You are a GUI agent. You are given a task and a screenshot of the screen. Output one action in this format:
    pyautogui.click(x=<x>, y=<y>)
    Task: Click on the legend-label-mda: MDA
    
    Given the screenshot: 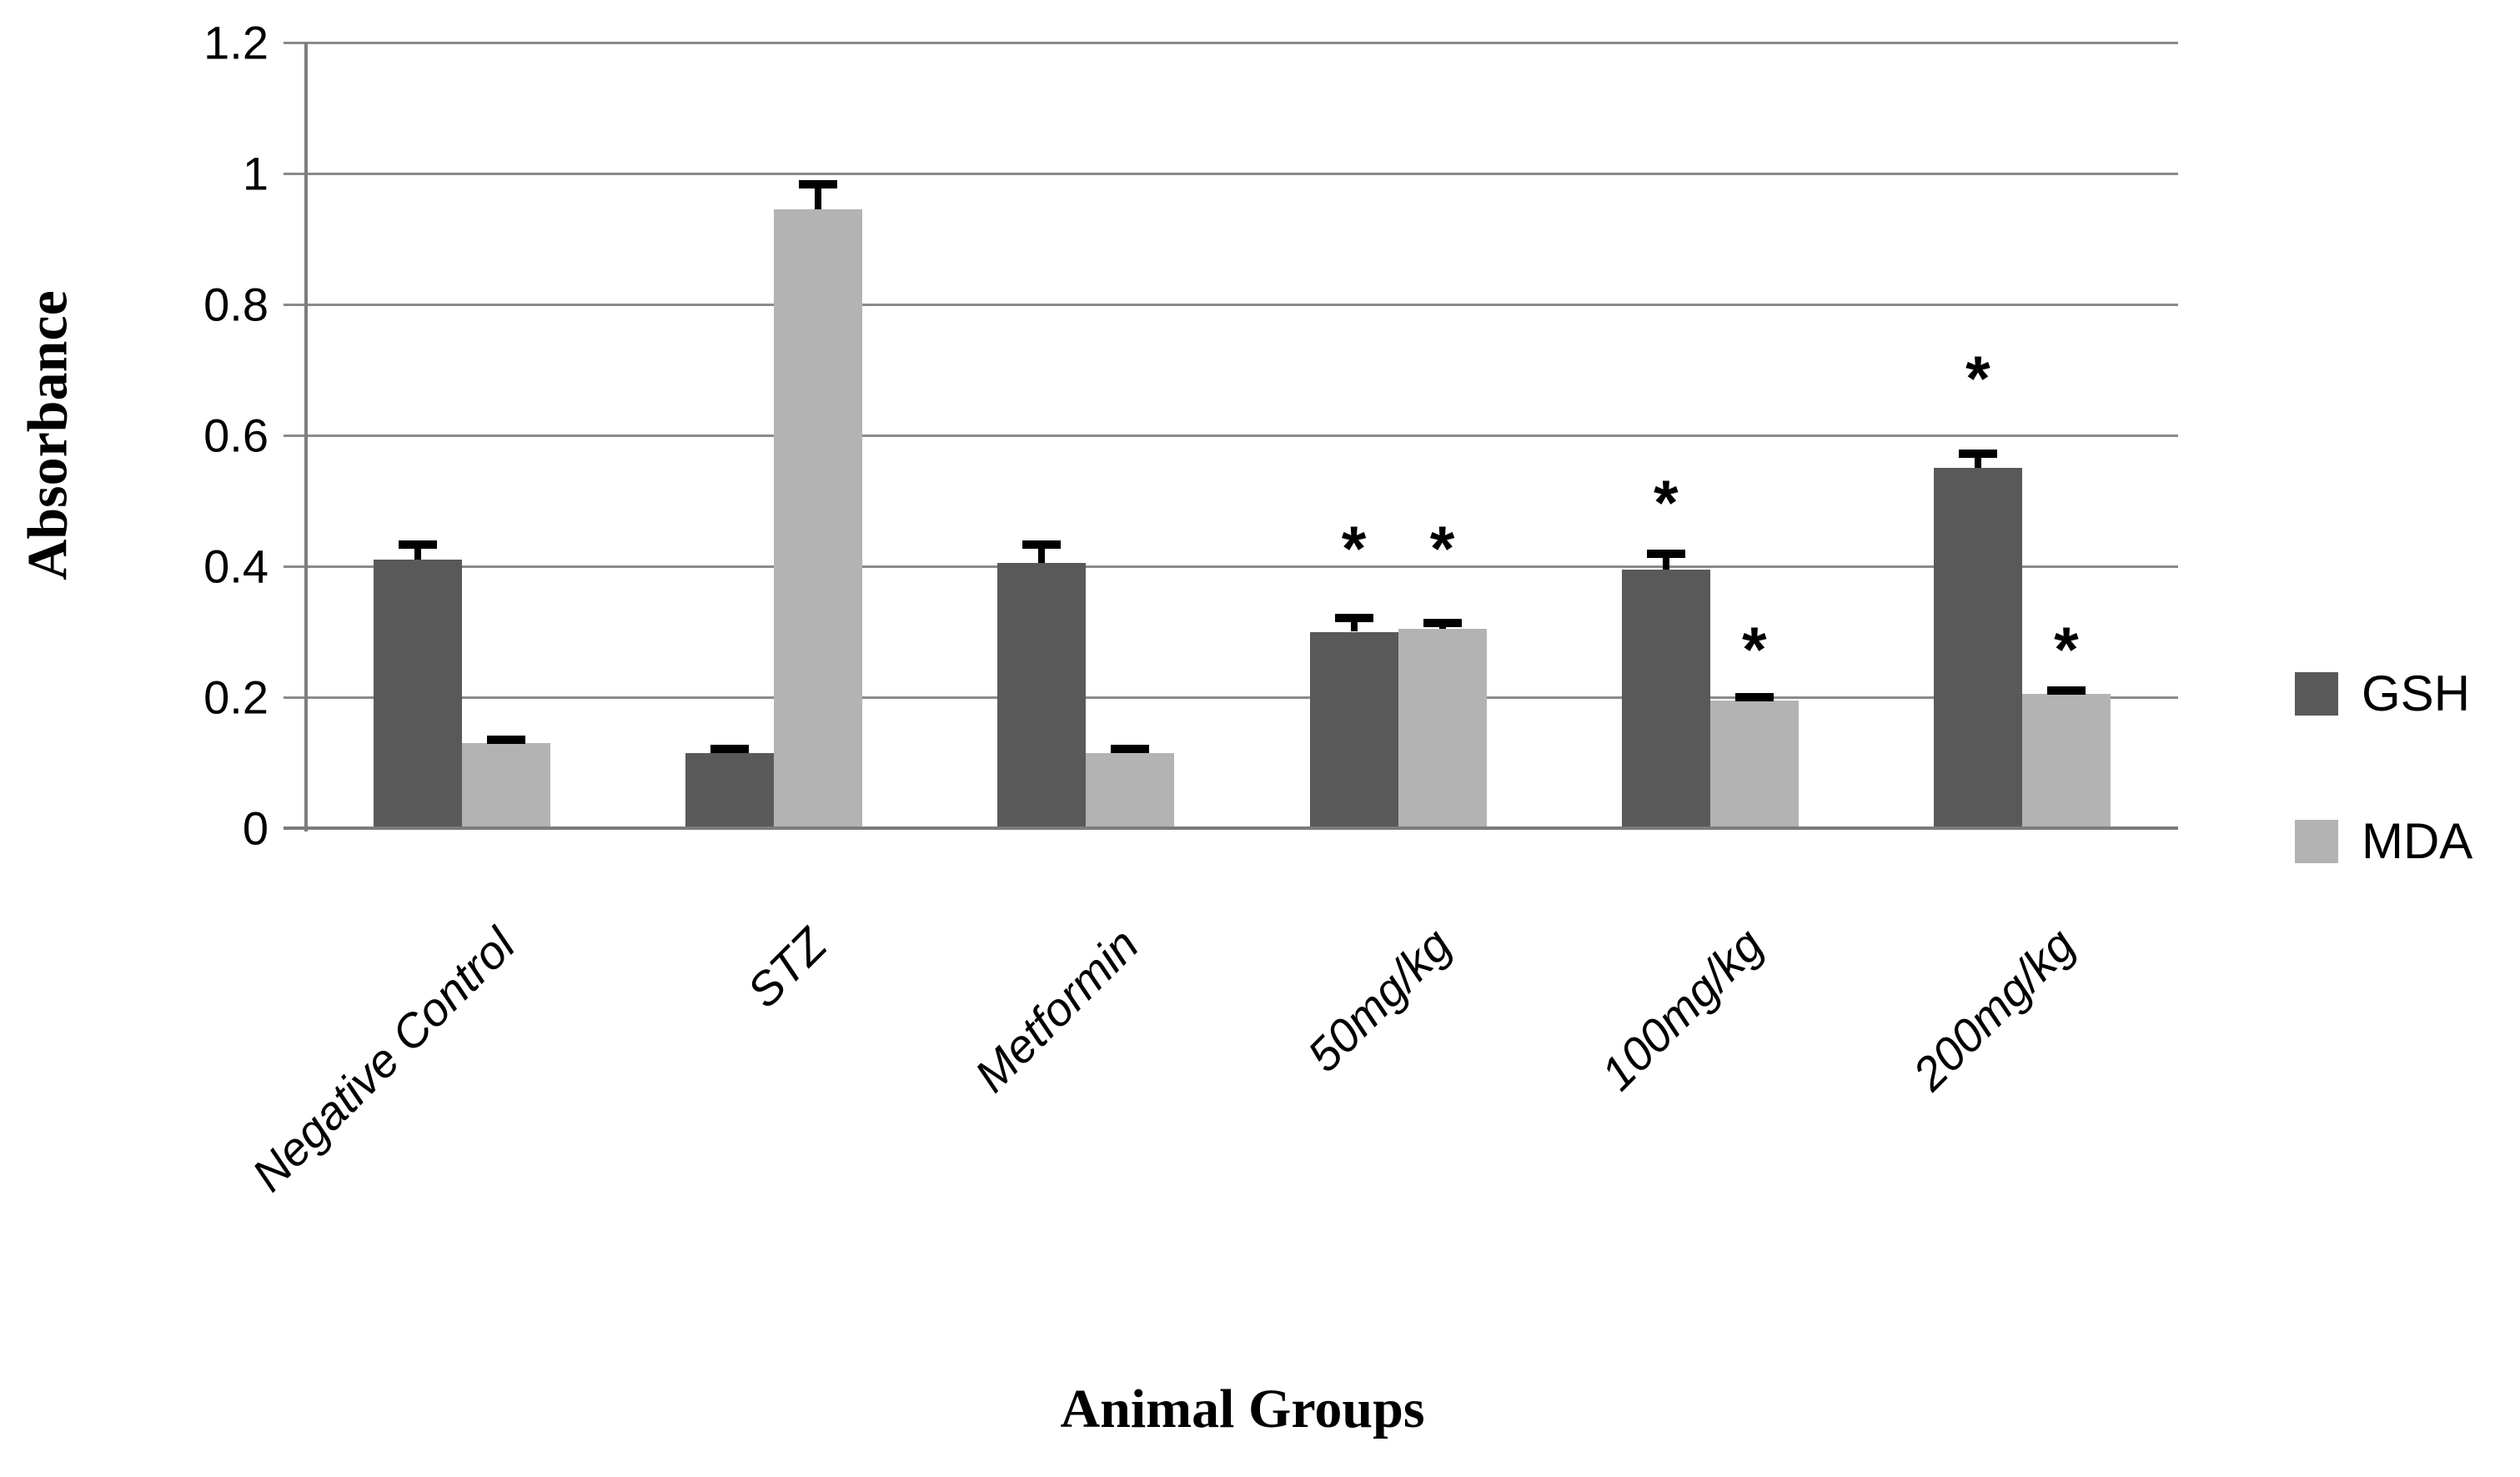 What is the action you would take?
    pyautogui.click(x=2417, y=841)
    